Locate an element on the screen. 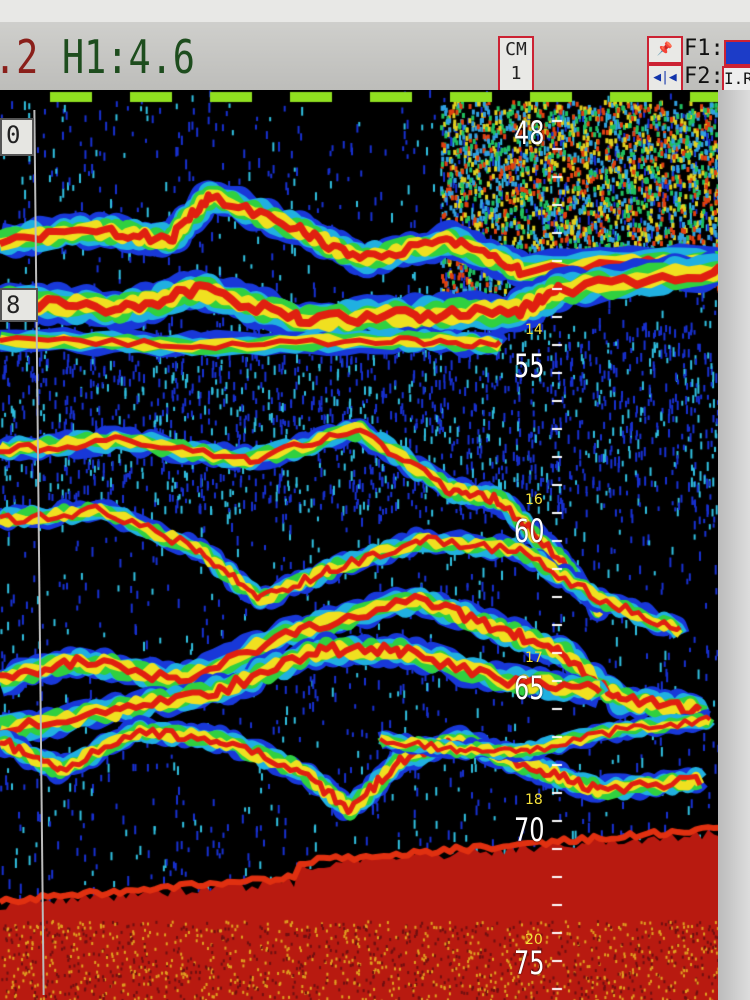 This screenshot has width=750, height=1000. depth-label-55: 55 is located at coordinates (529, 366).